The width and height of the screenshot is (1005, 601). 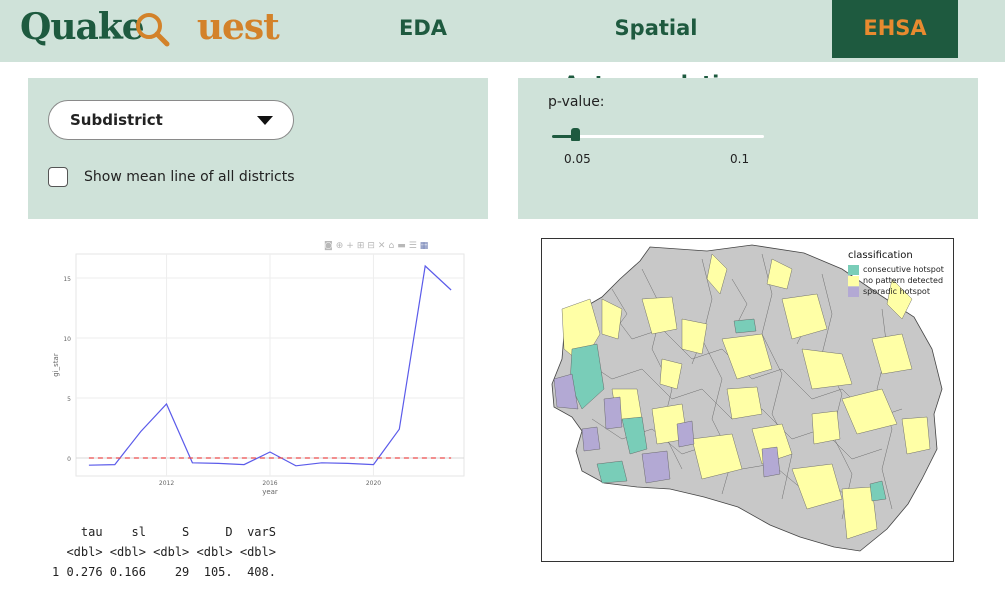 What do you see at coordinates (166, 483) in the screenshot?
I see `x-tick-label: 2012` at bounding box center [166, 483].